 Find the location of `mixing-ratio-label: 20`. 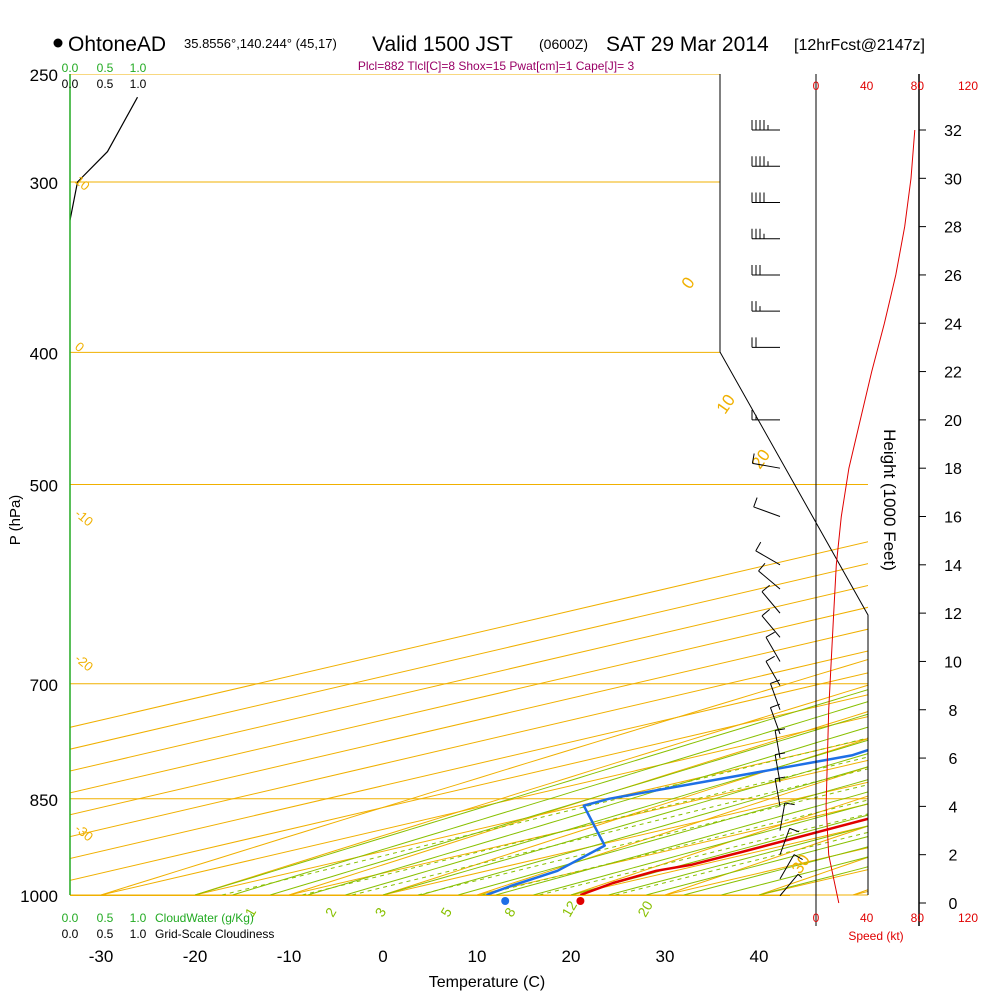

mixing-ratio-label: 20 is located at coordinates (645, 909).